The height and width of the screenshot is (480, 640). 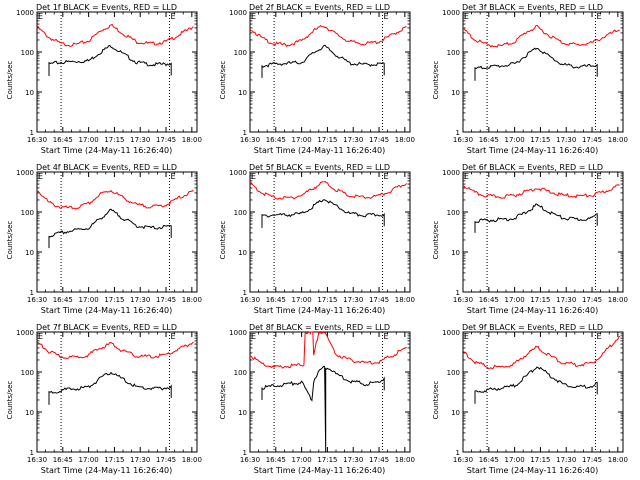 I want to click on panel-title: Det 4f BLACK = Events, RED = LLD, so click(x=106, y=167).